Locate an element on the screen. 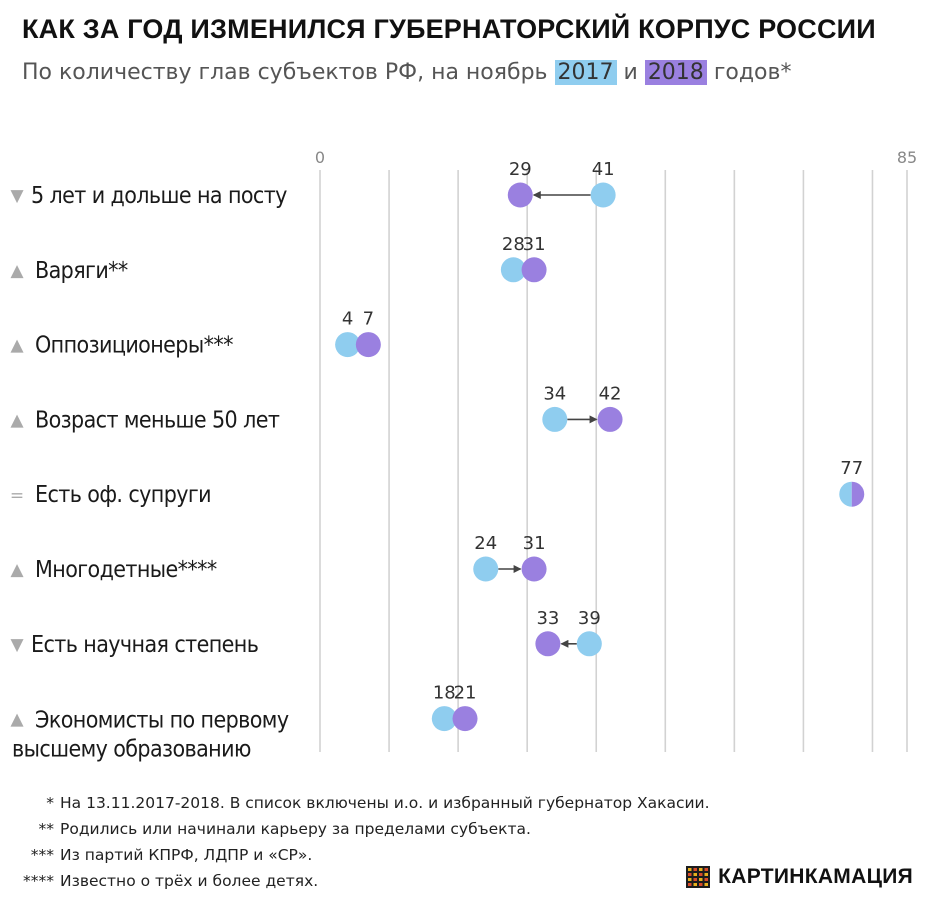 This screenshot has width=925, height=900. footnote-mark: *** is located at coordinates (42, 855).